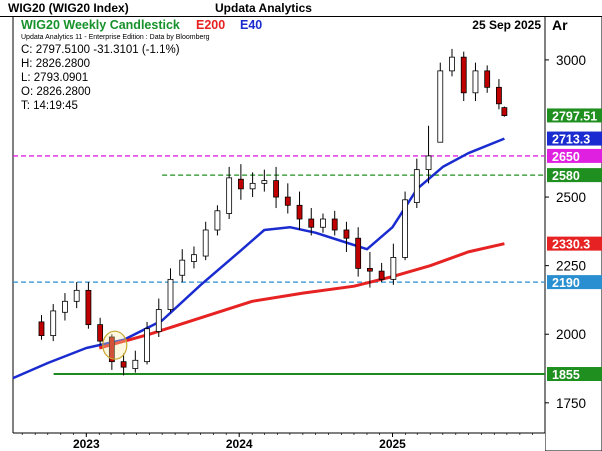 Image resolution: width=602 pixels, height=451 pixels. I want to click on price-tag-2713.3, so click(574, 138).